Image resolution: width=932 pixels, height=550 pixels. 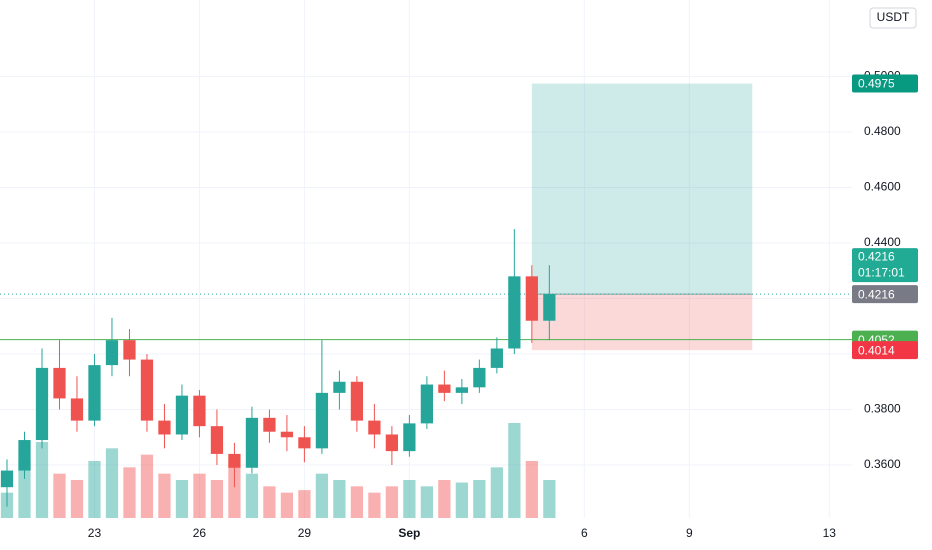 What do you see at coordinates (642, 322) in the screenshot?
I see `loss-zone` at bounding box center [642, 322].